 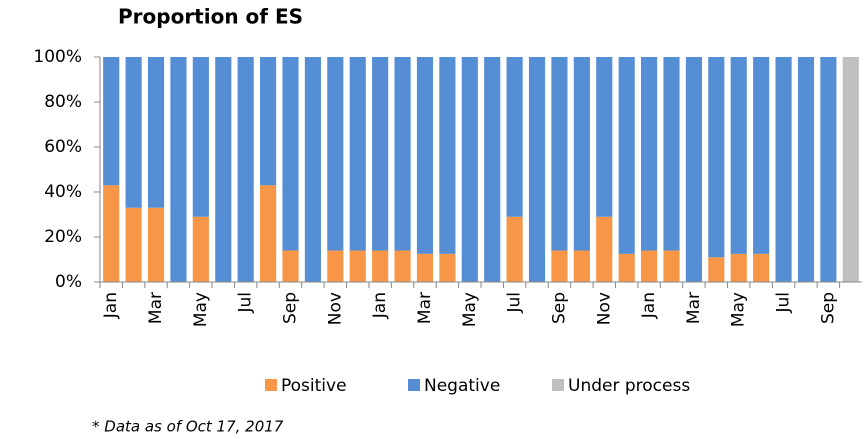 I want to click on legend-label: Positive, so click(x=314, y=386).